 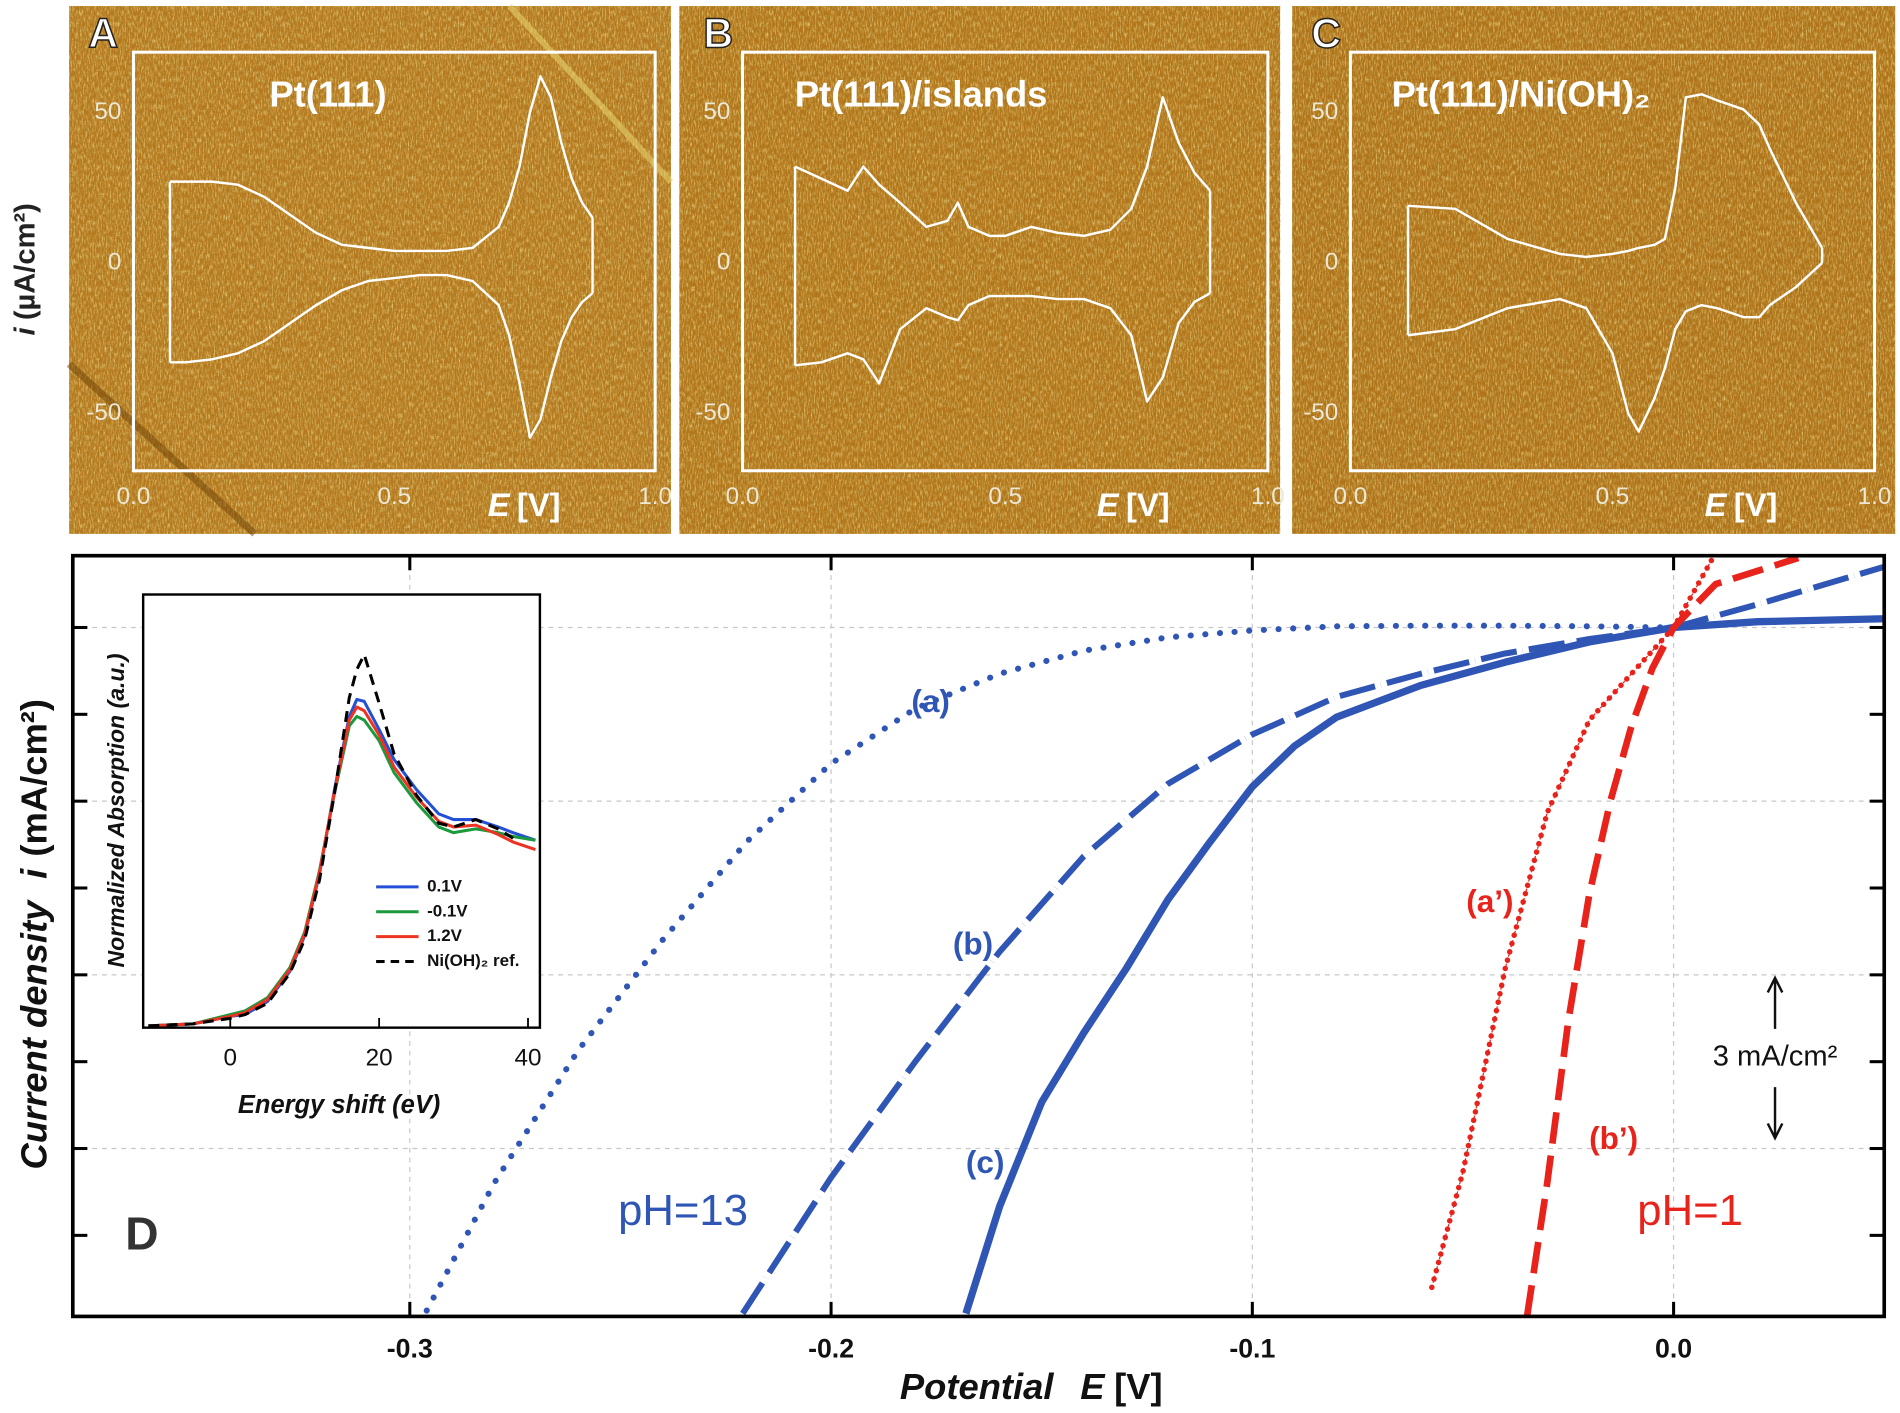 I want to click on panel-letter: A, so click(x=103, y=33).